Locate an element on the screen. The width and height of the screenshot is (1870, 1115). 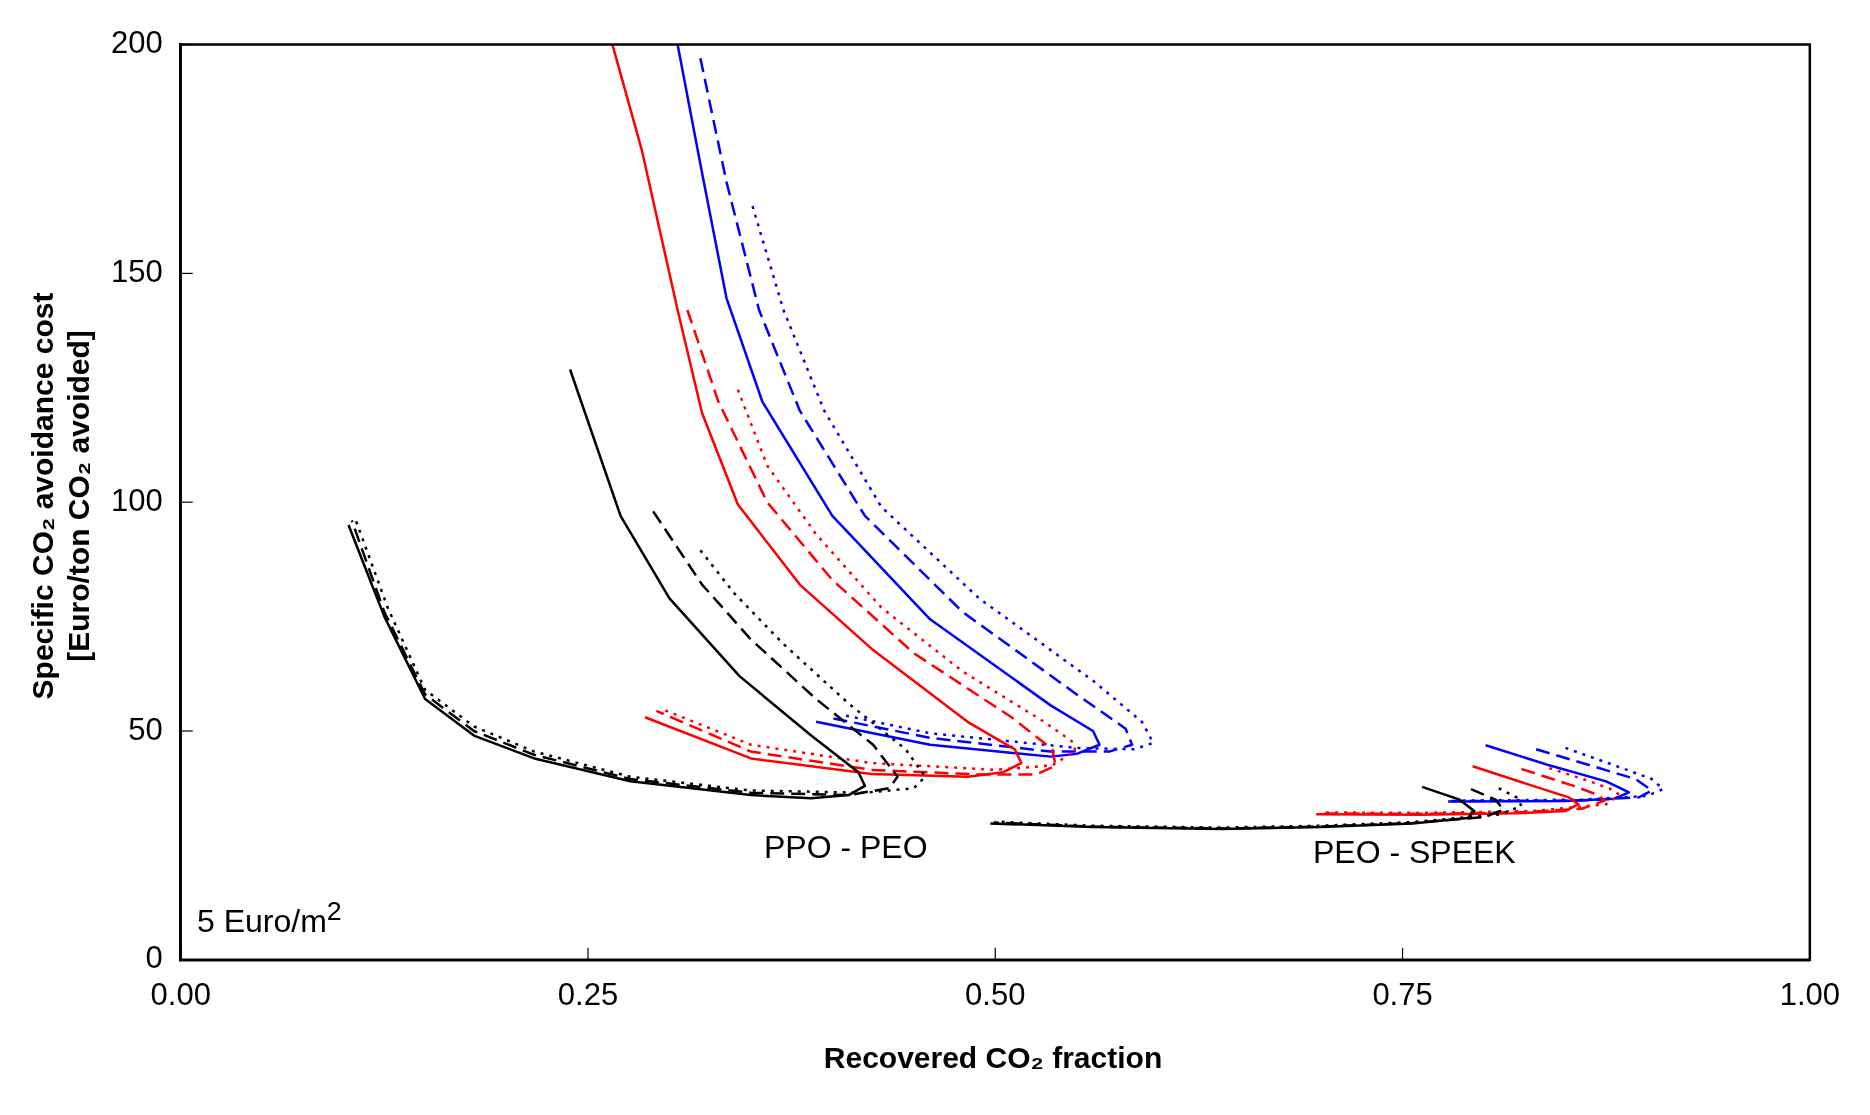
x-tick-label: 0.00 is located at coordinates (180, 994).